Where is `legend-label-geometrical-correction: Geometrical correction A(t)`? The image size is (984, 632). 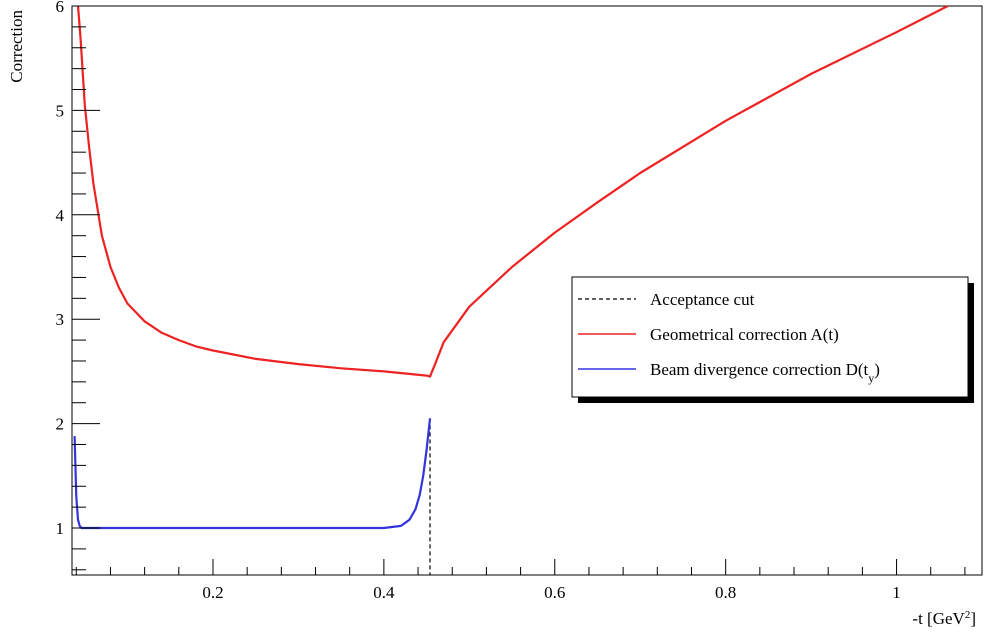
legend-label-geometrical-correction: Geometrical correction A(t) is located at coordinates (744, 334).